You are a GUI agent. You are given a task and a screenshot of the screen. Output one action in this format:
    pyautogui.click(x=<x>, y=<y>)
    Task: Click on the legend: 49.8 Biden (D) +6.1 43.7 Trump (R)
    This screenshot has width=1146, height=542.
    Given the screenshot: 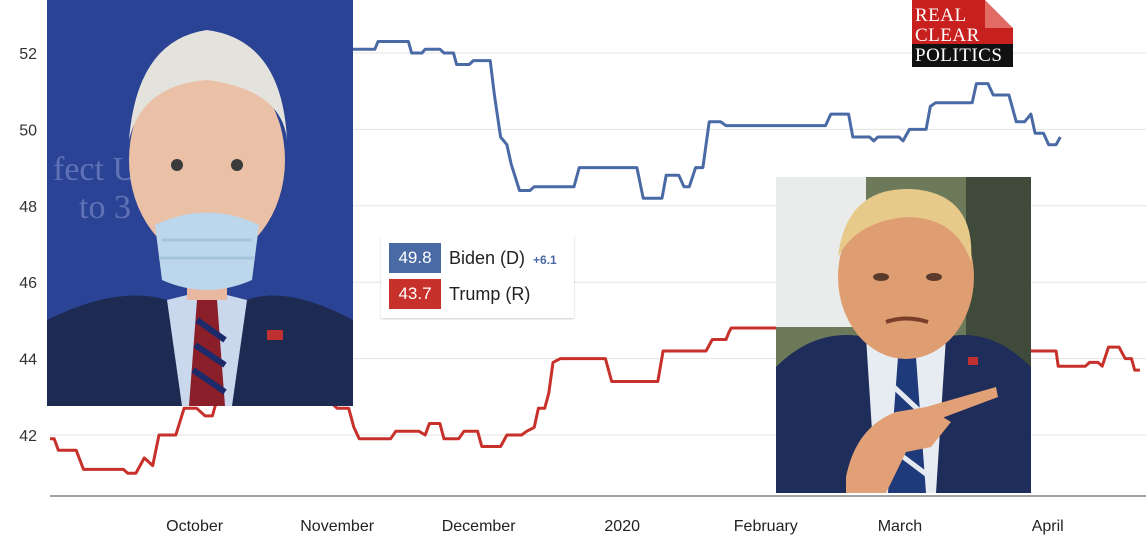 What is the action you would take?
    pyautogui.click(x=477, y=277)
    